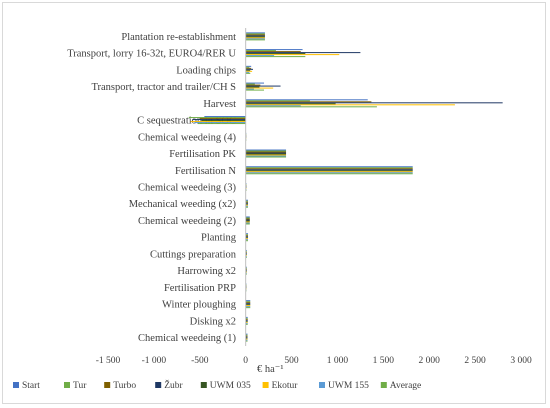 The width and height of the screenshot is (550, 408). Describe the element at coordinates (338, 361) in the screenshot. I see `x-tick-label: 1 000` at that location.